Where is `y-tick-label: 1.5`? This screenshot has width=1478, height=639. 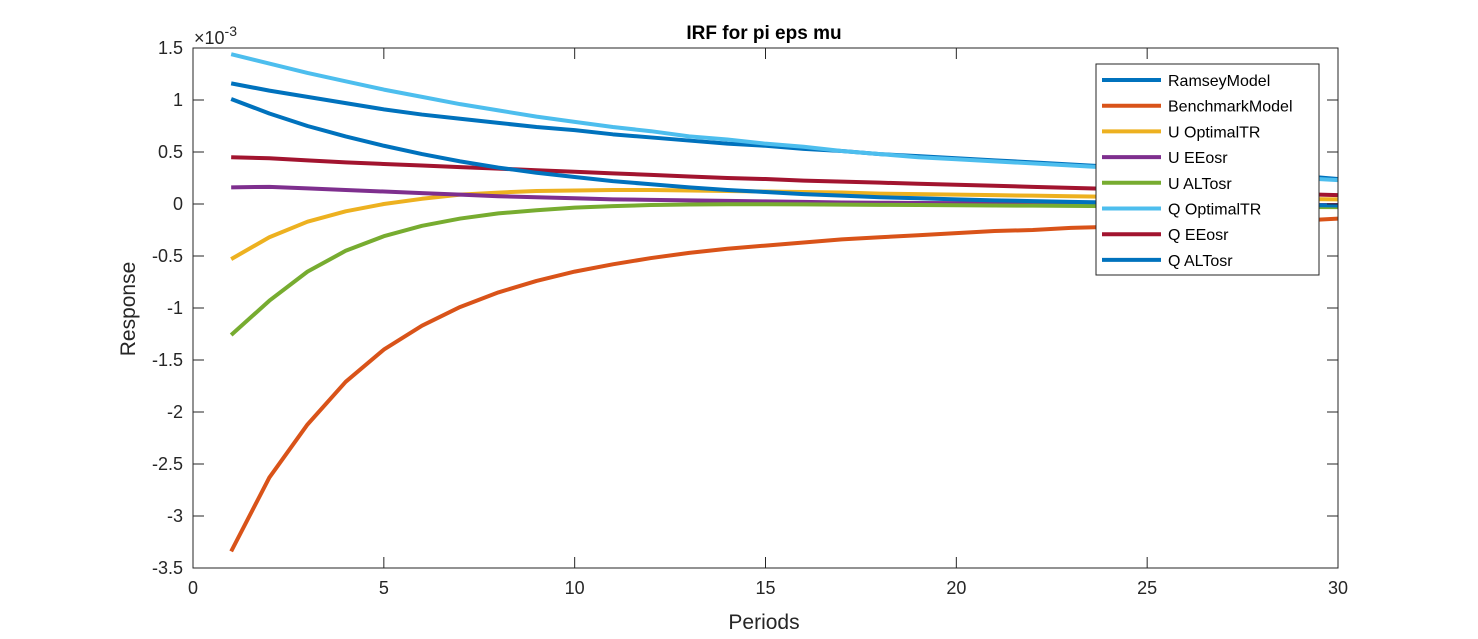 y-tick-label: 1.5 is located at coordinates (170, 48).